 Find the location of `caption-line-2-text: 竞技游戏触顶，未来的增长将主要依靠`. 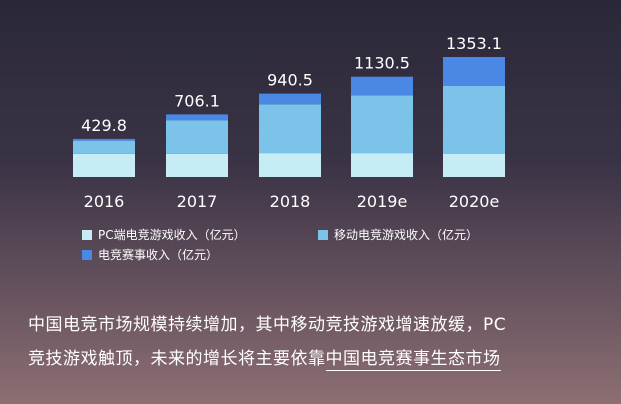

caption-line-2-text: 竞技游戏触顶，未来的增长将主要依靠 is located at coordinates (177, 359).